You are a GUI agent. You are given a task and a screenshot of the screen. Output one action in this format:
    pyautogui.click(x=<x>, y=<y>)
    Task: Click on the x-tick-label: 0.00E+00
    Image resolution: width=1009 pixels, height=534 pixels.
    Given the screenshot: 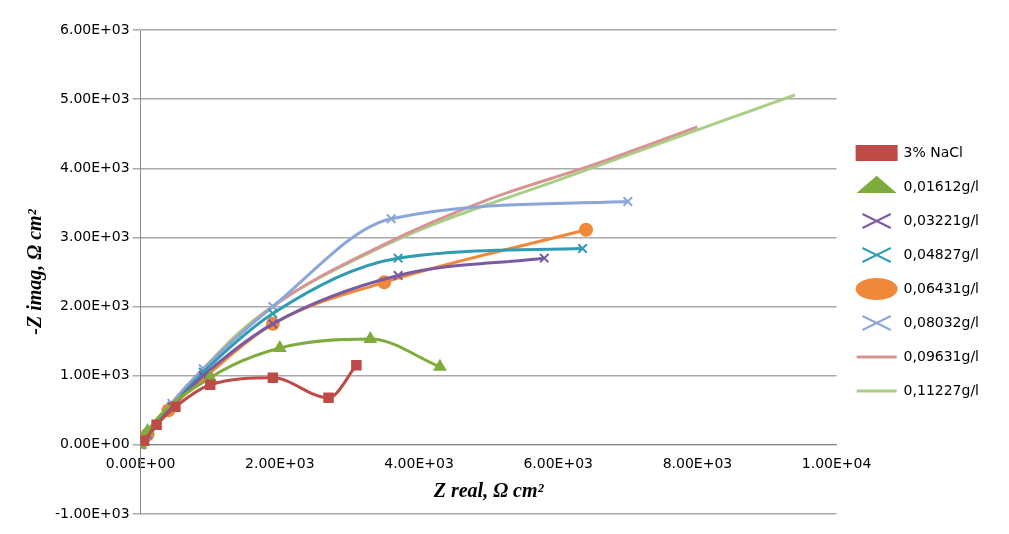 What is the action you would take?
    pyautogui.click(x=140, y=462)
    